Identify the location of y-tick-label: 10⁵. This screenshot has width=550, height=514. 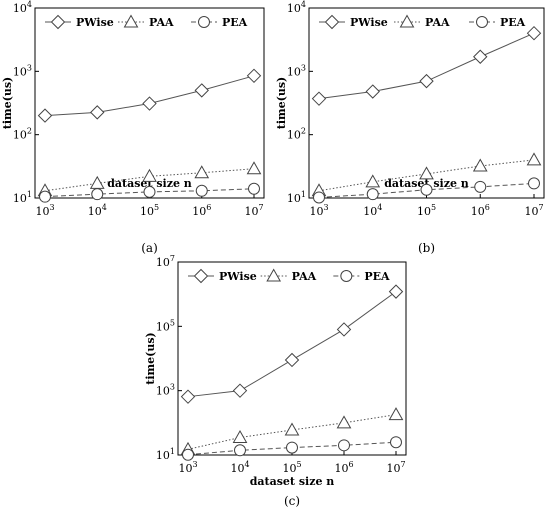
(165, 325).